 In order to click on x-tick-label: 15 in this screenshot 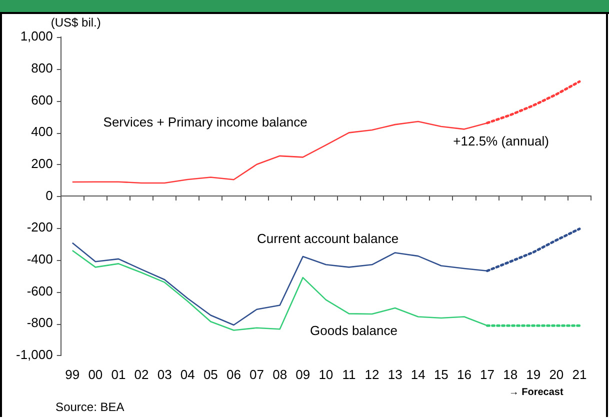, I will do `click(441, 374)`.